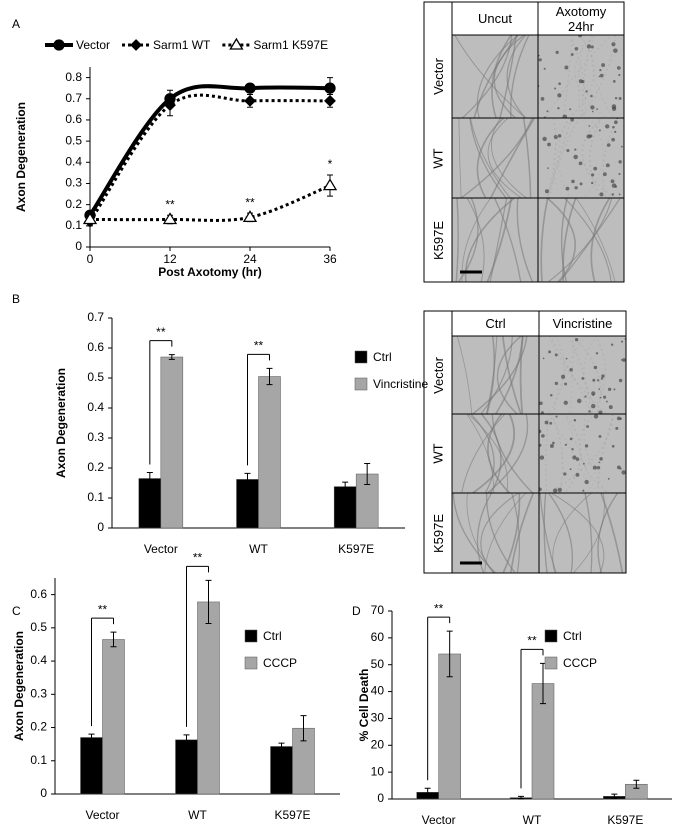  What do you see at coordinates (170, 218) in the screenshot?
I see `marker` at bounding box center [170, 218].